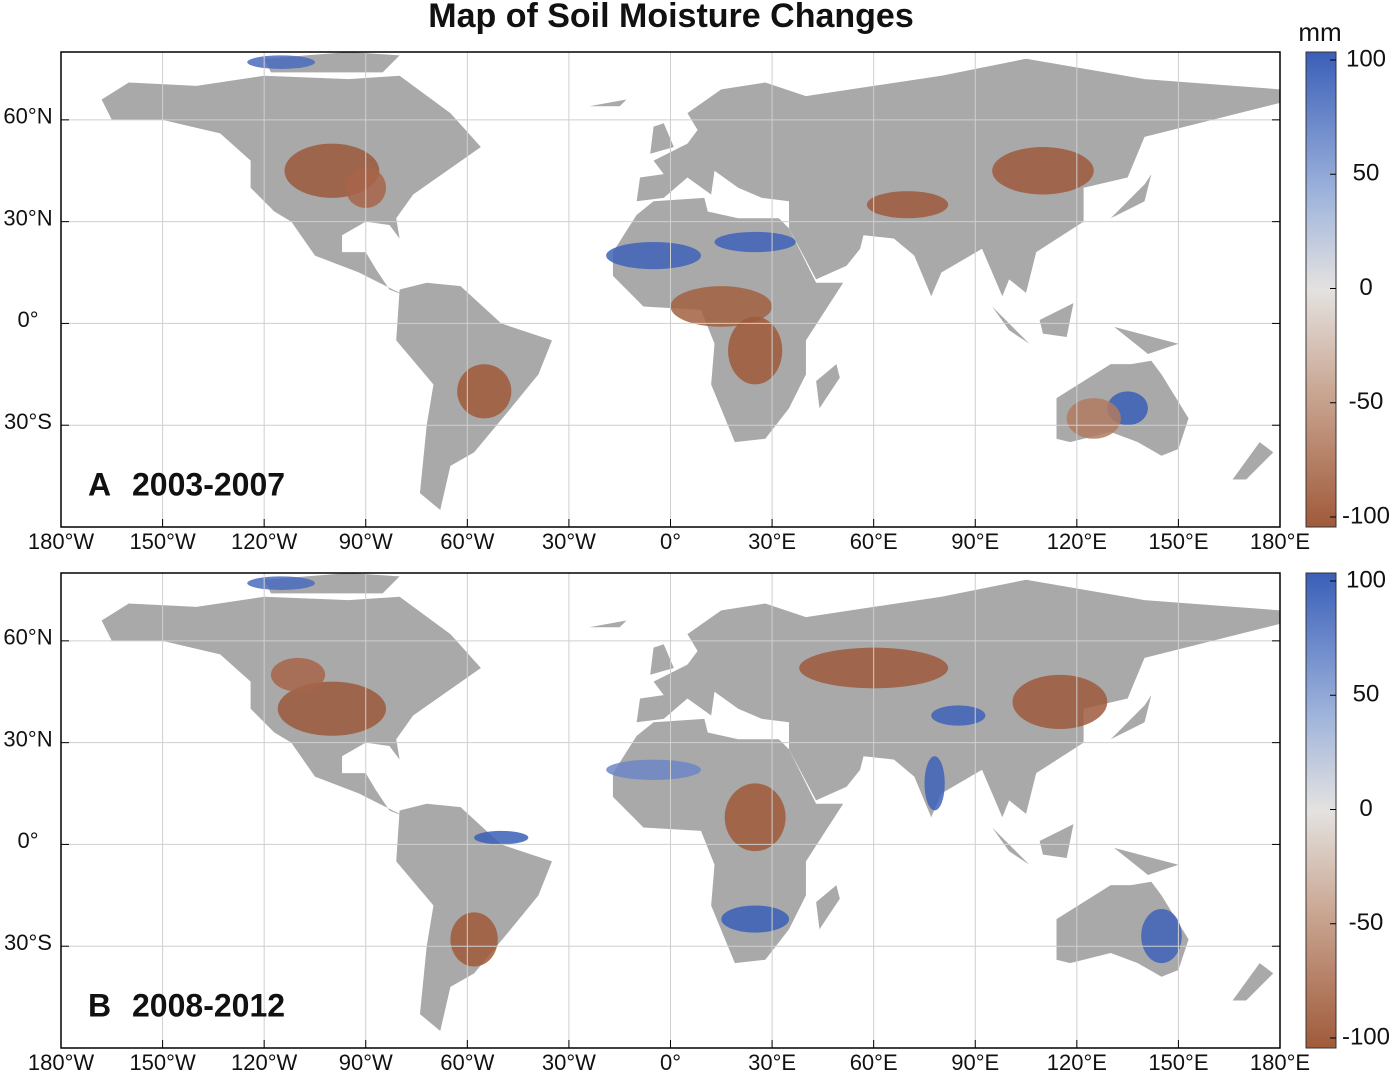  What do you see at coordinates (208, 484) in the screenshot?
I see `panel-period: 2003-2007` at bounding box center [208, 484].